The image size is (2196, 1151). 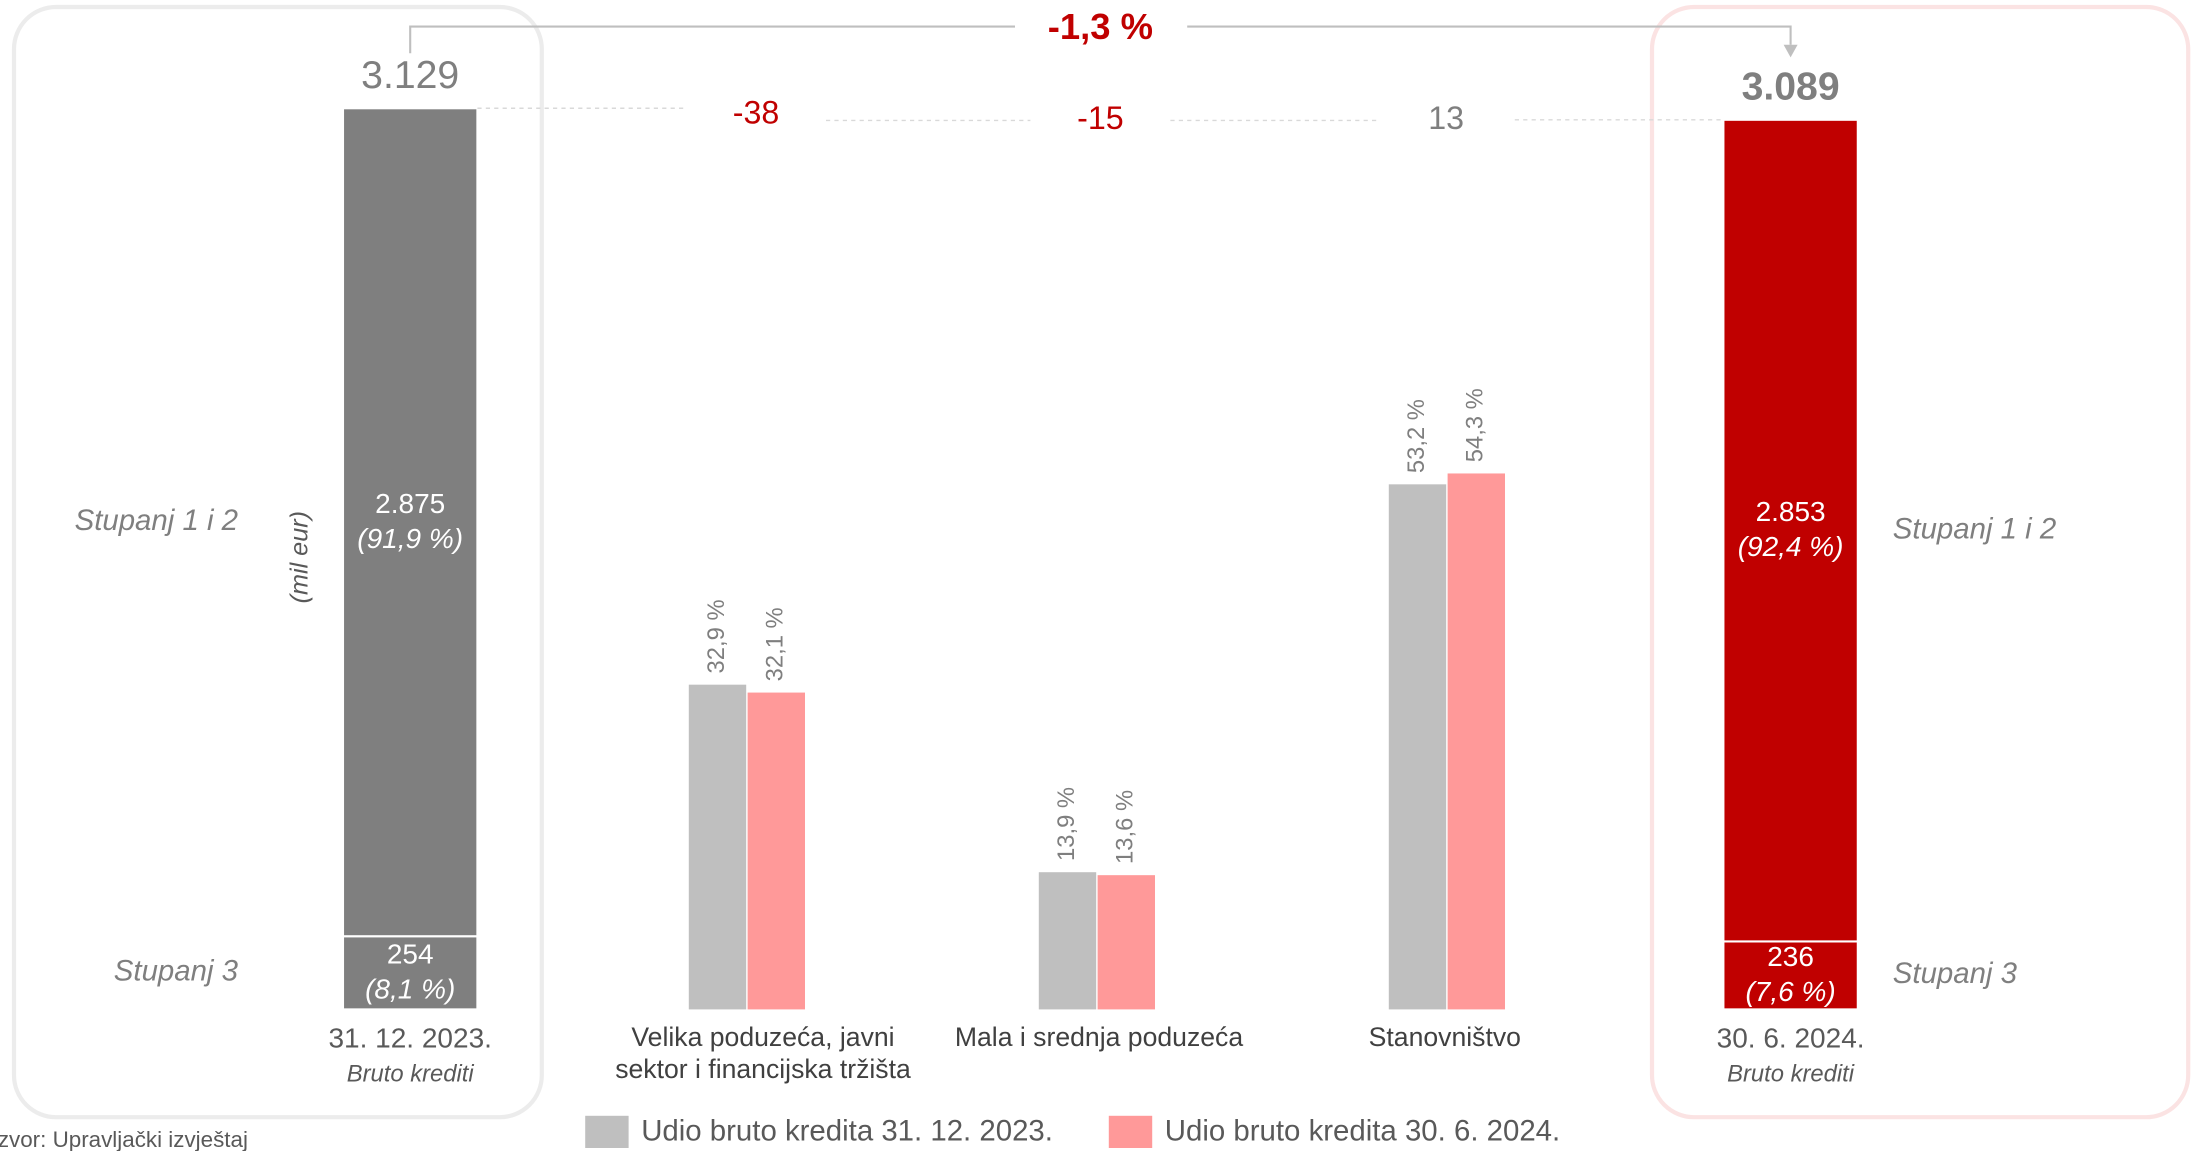 I want to click on change-label: -1,3 %, so click(x=1100, y=26).